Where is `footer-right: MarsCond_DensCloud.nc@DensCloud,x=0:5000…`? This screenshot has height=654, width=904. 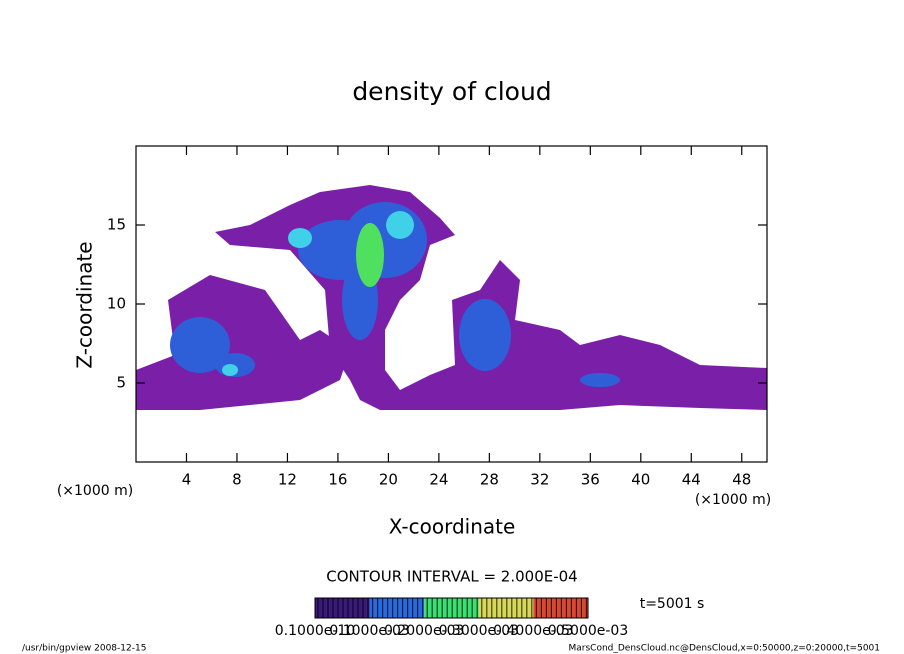
footer-right: MarsCond_DensCloud.nc@DensCloud,x=0:5000… is located at coordinates (725, 649).